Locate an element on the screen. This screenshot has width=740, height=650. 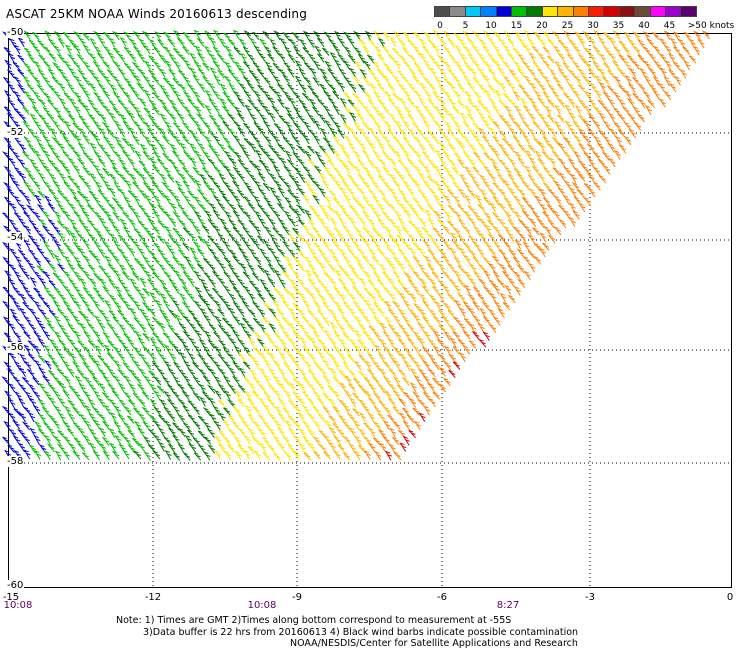
legend-tick-label: 30 is located at coordinates (593, 26).